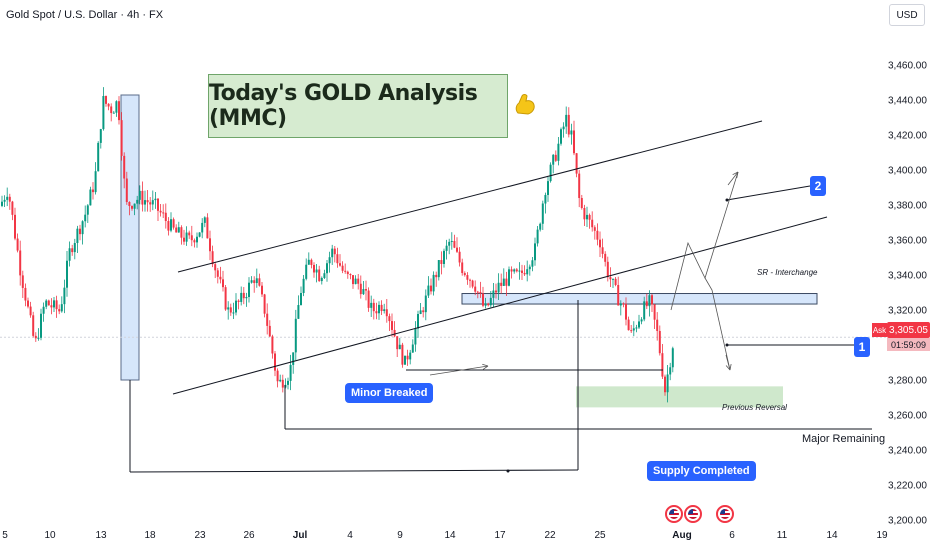 The image size is (932, 550). Describe the element at coordinates (150, 535) in the screenshot. I see `time-tick-label: 18` at that location.